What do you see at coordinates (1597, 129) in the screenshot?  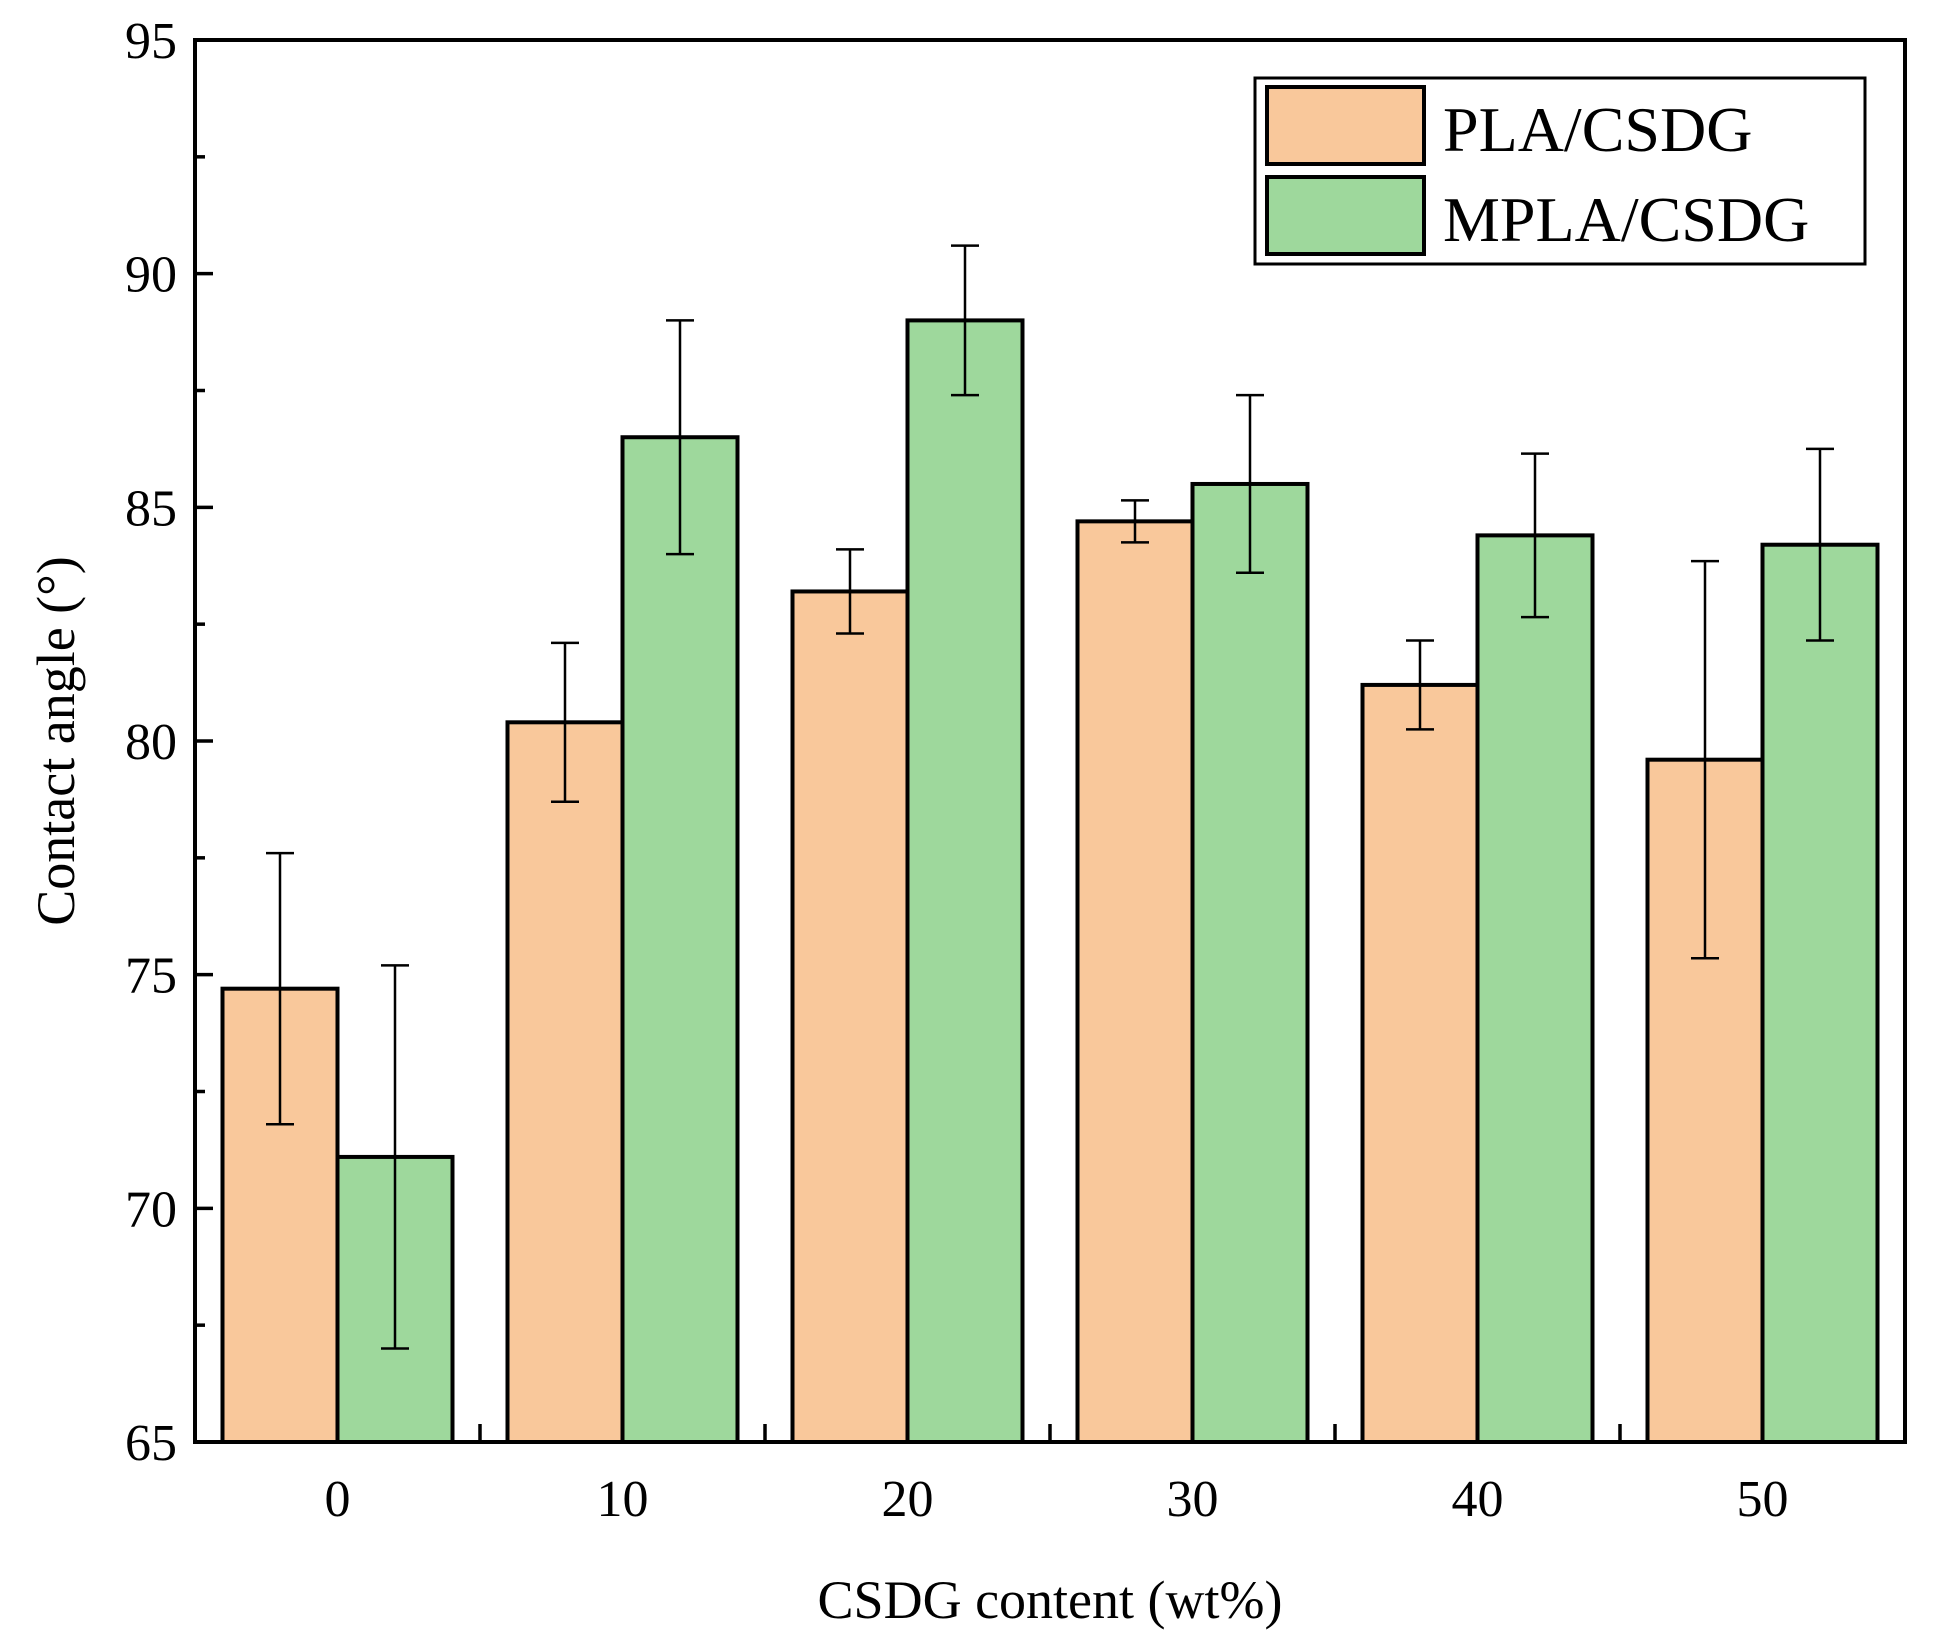 I see `legend-label-pla-csdg: PLA/CSDG` at bounding box center [1597, 129].